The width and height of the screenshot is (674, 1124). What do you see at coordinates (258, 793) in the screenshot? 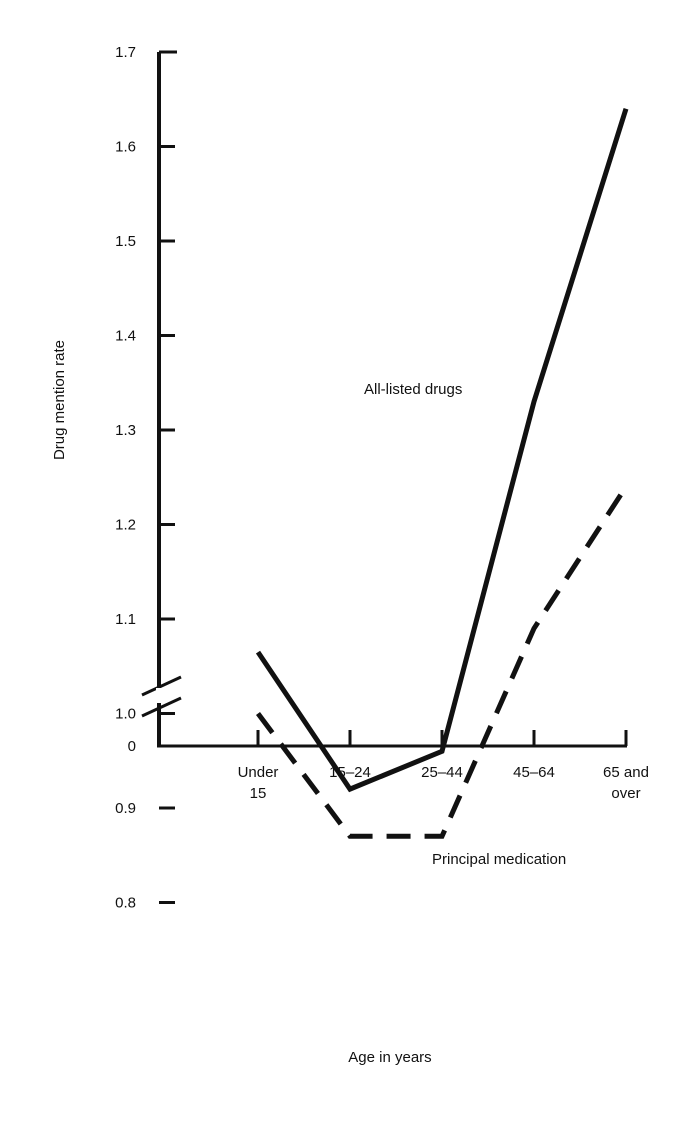
I see `x-tick-label: 15` at bounding box center [258, 793].